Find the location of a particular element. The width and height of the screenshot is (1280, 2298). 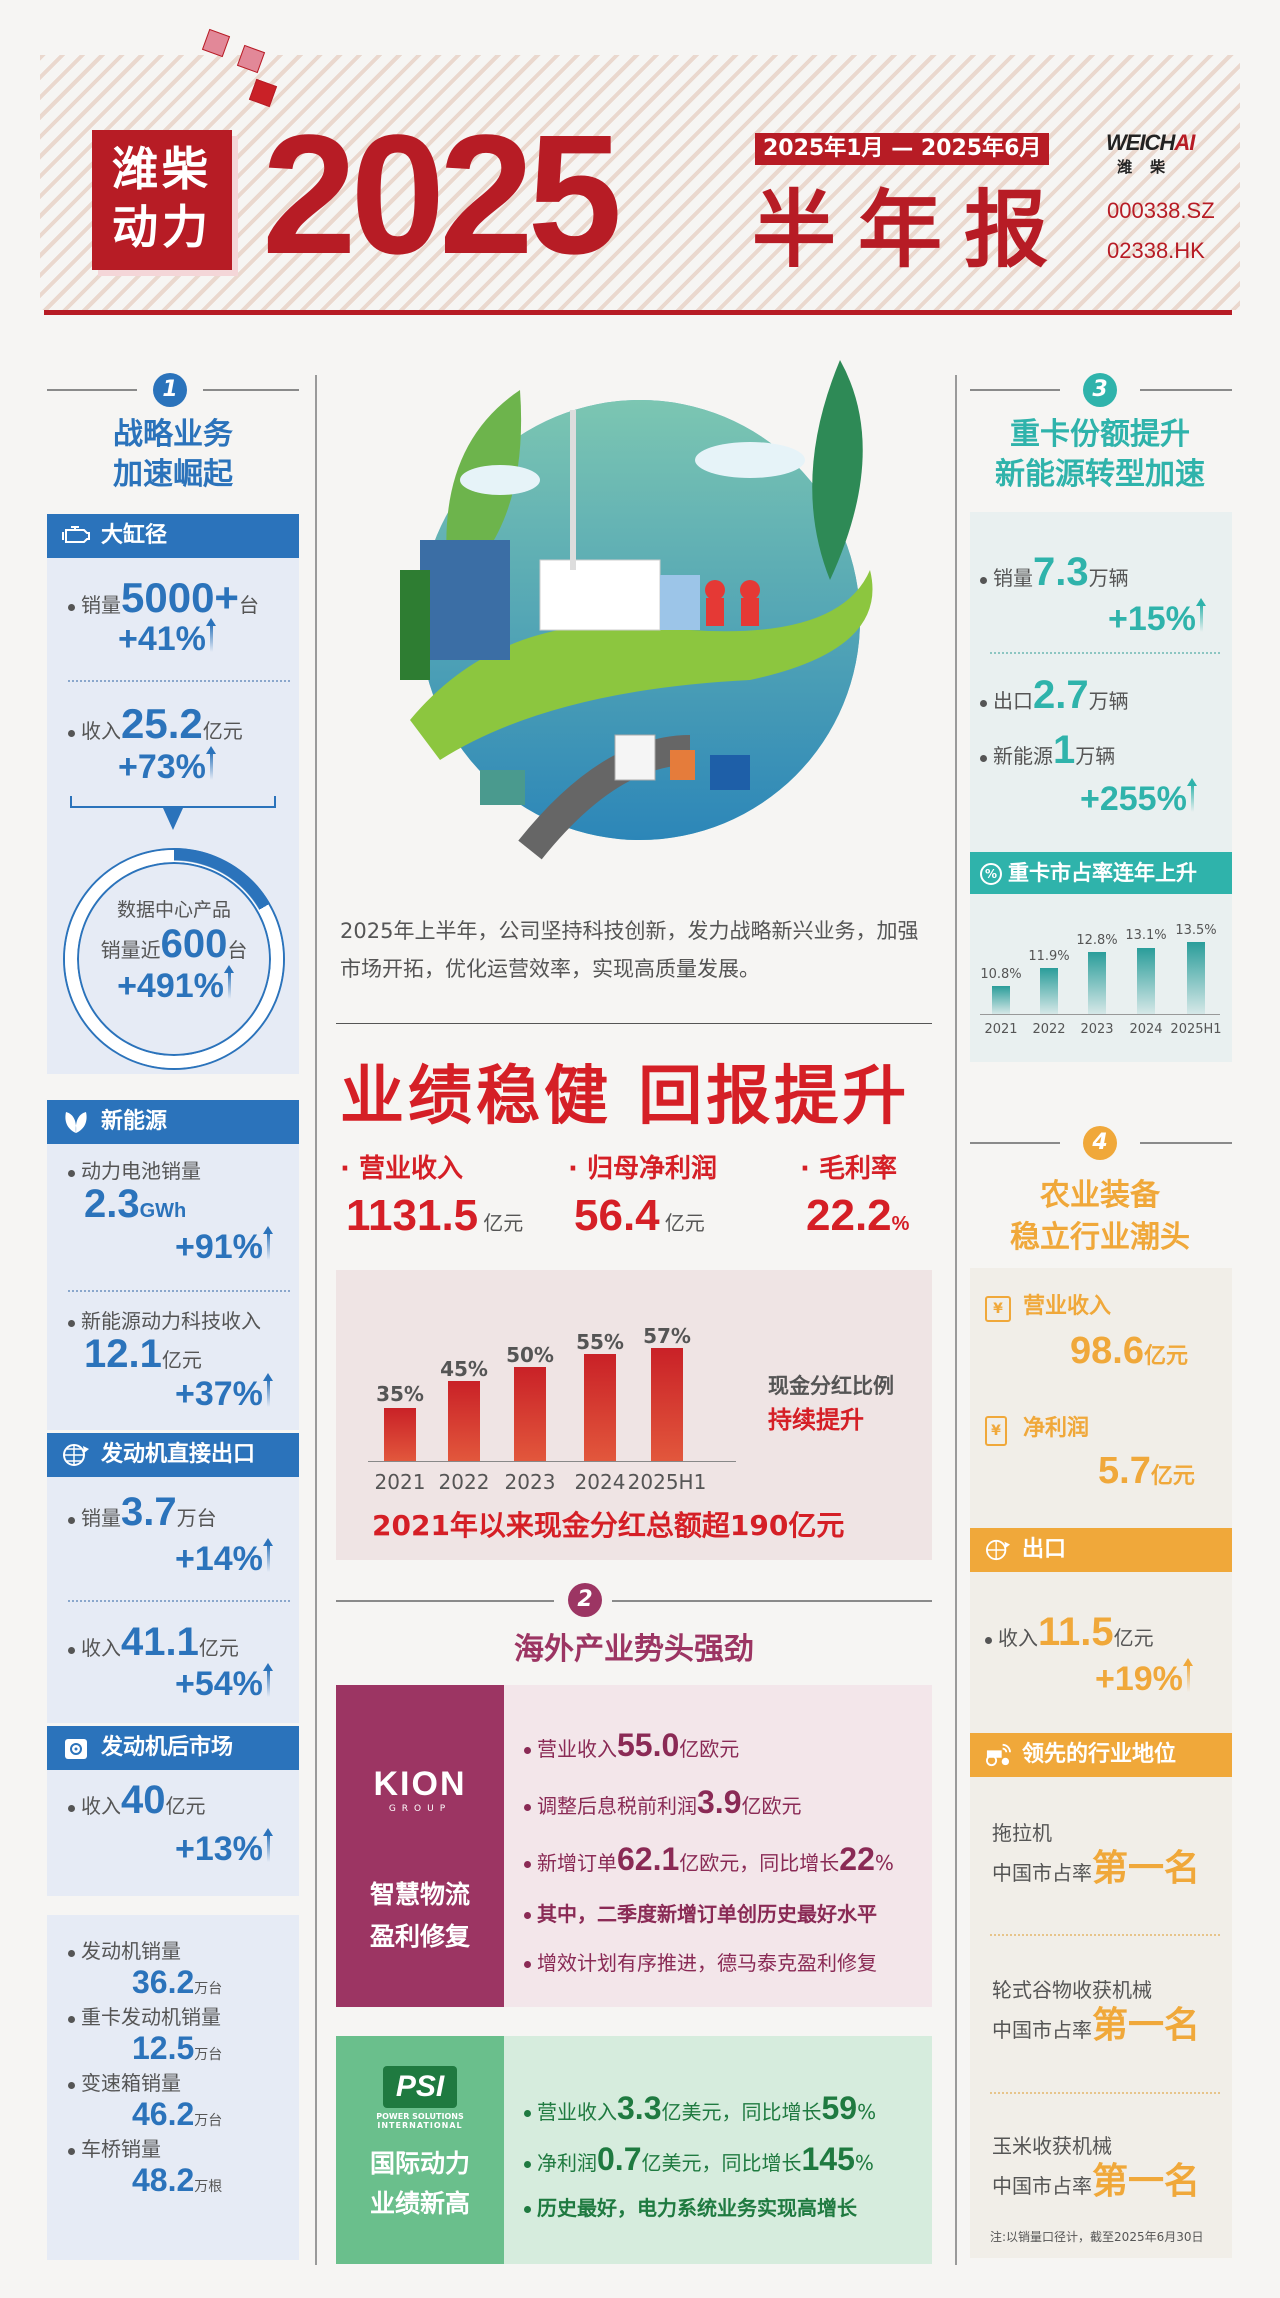

text: 营业收入 is located at coordinates (577, 2112).